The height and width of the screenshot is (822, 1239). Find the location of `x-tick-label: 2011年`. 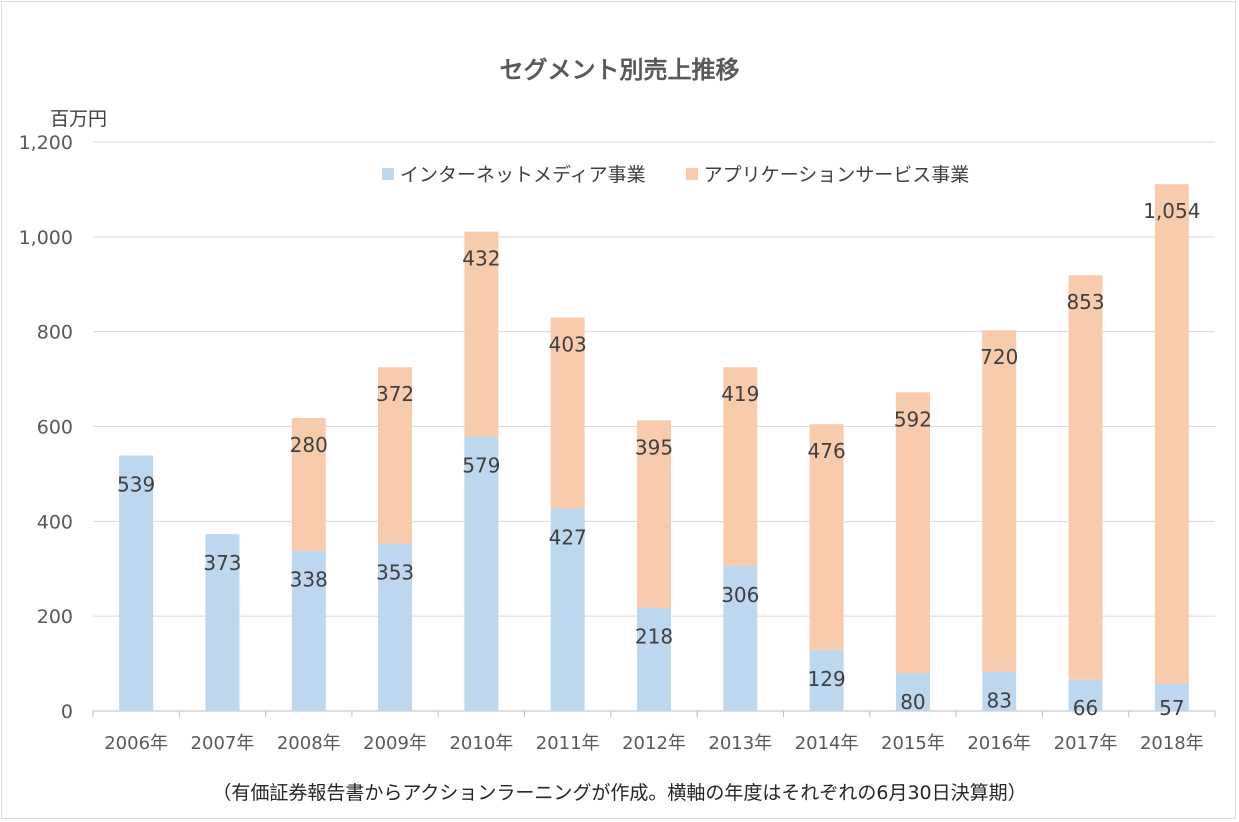

x-tick-label: 2011年 is located at coordinates (568, 743).